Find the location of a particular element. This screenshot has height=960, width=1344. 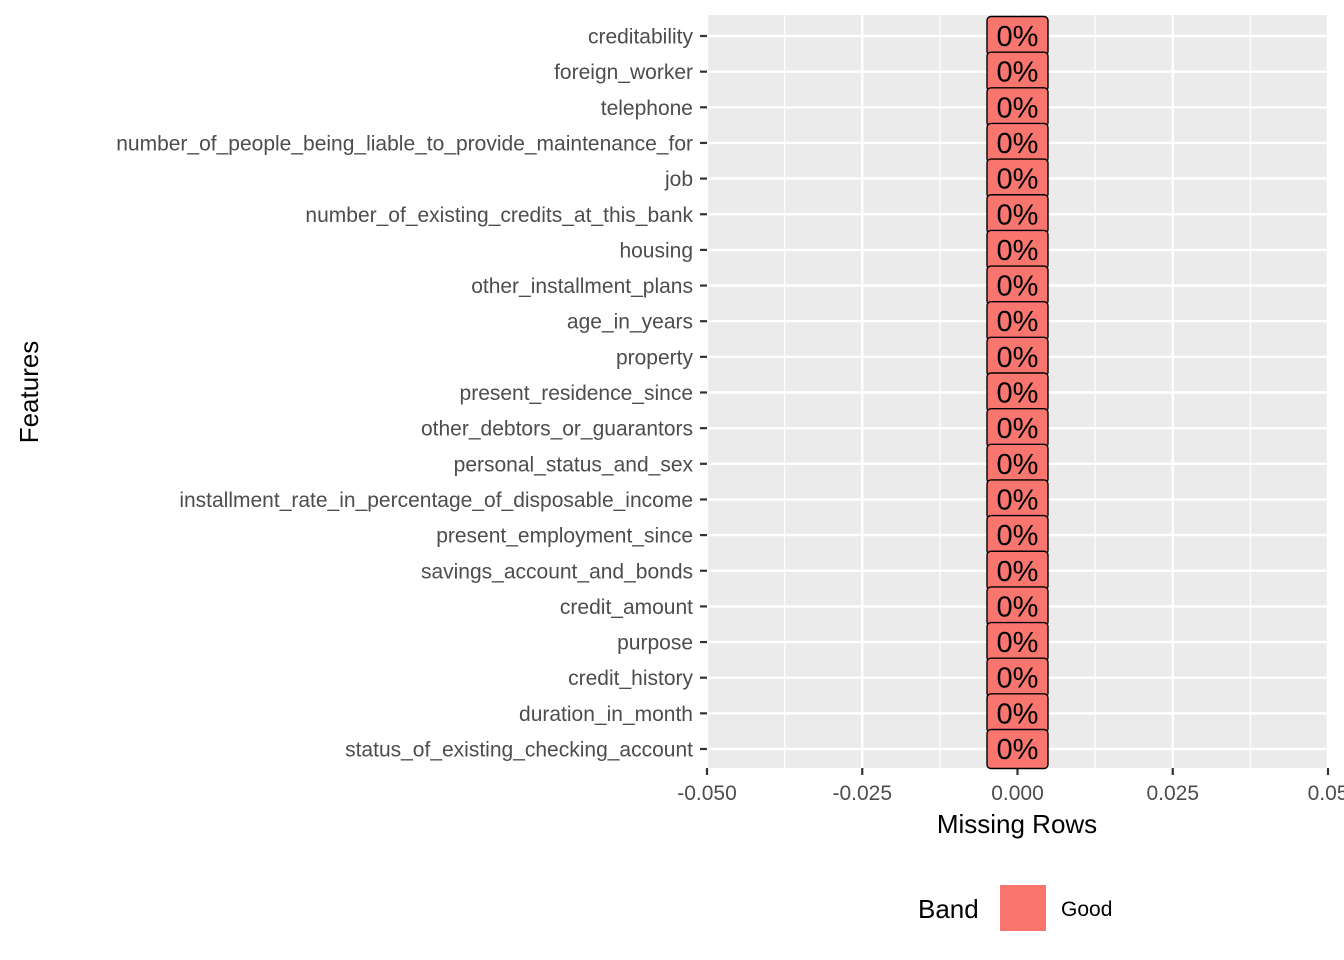

y-tick-label: present_residence_since is located at coordinates (576, 393).